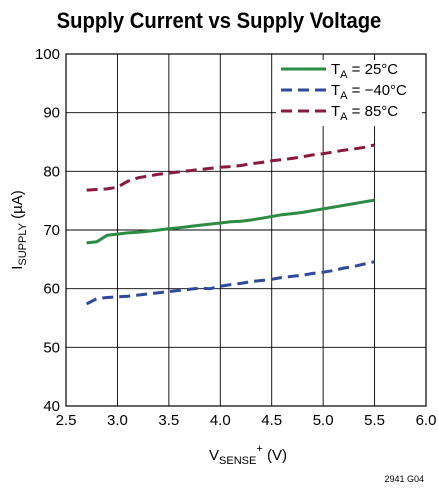 The height and width of the screenshot is (489, 438). I want to click on y-tick-label: 60, so click(51, 289).